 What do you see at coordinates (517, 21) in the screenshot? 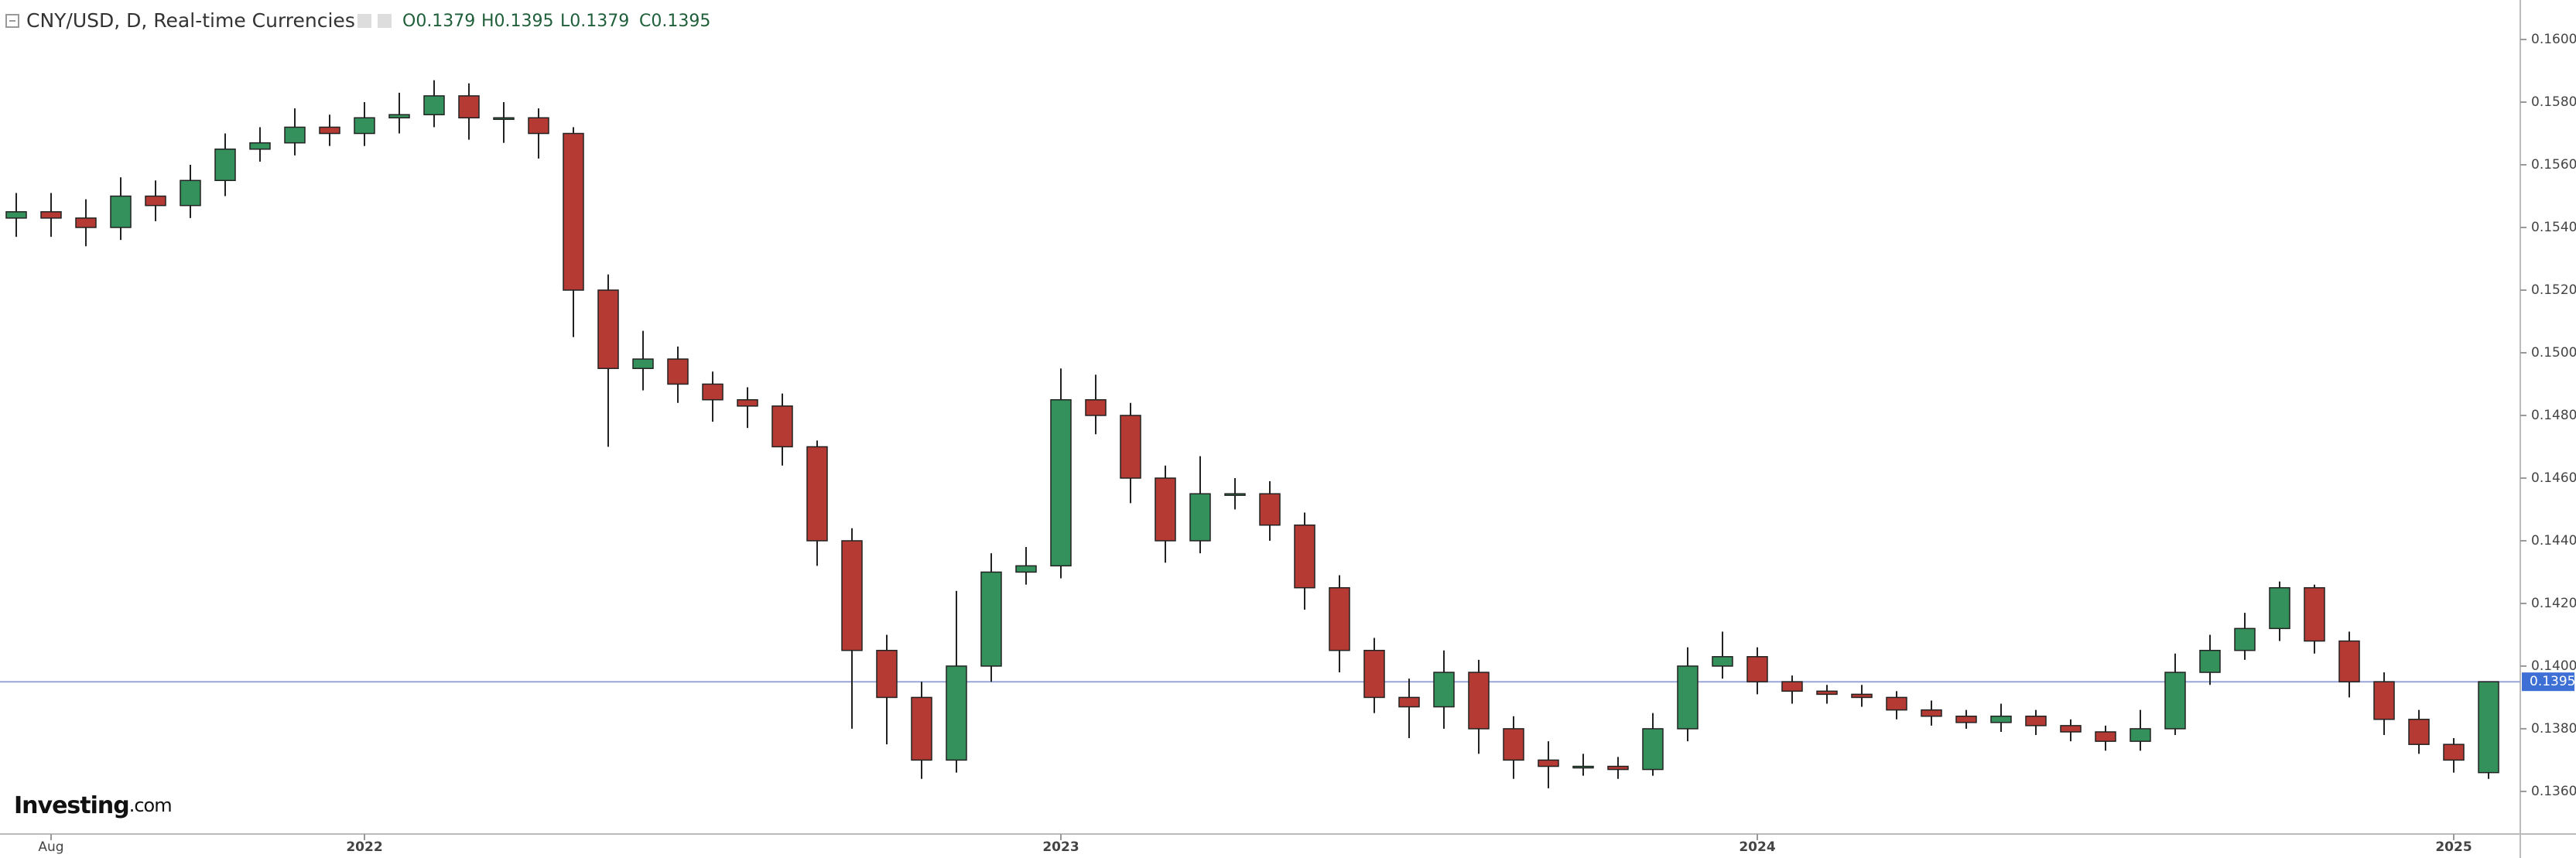
I see `ohlc-value: H0.1395` at bounding box center [517, 21].